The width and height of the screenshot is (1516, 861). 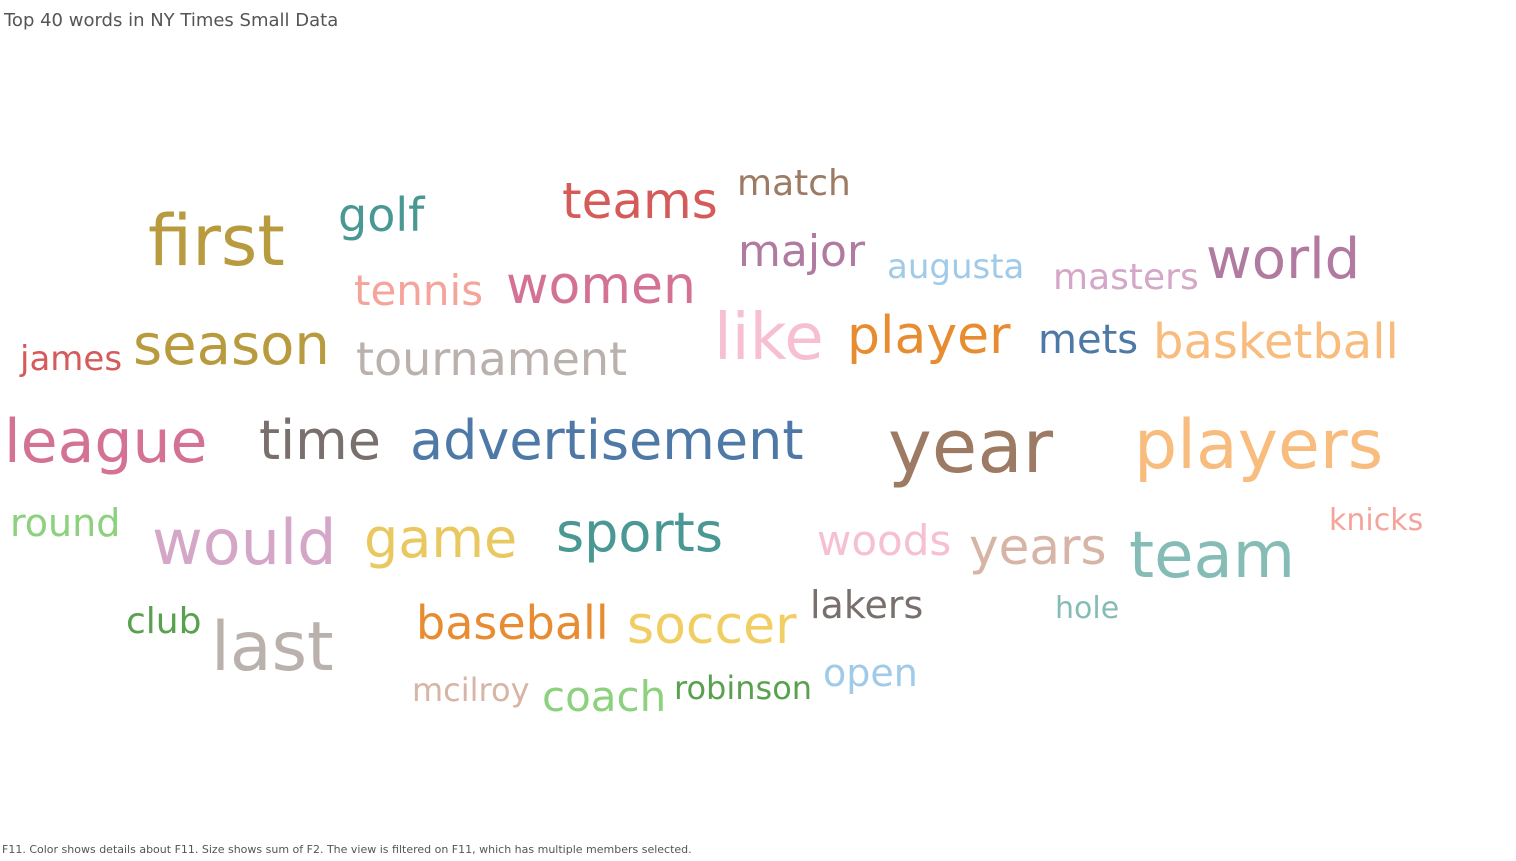 I want to click on word-world: world, so click(x=1283, y=259).